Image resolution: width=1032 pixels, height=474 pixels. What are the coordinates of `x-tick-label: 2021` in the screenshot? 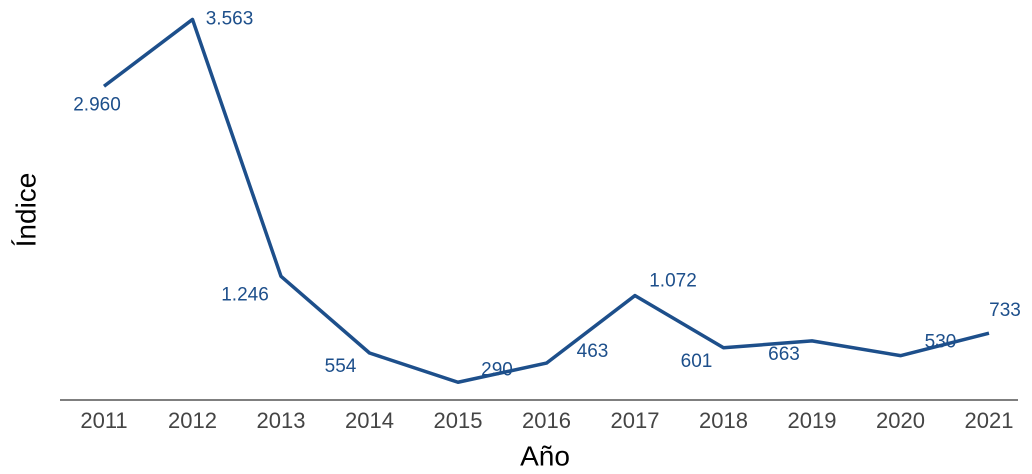 It's located at (989, 420).